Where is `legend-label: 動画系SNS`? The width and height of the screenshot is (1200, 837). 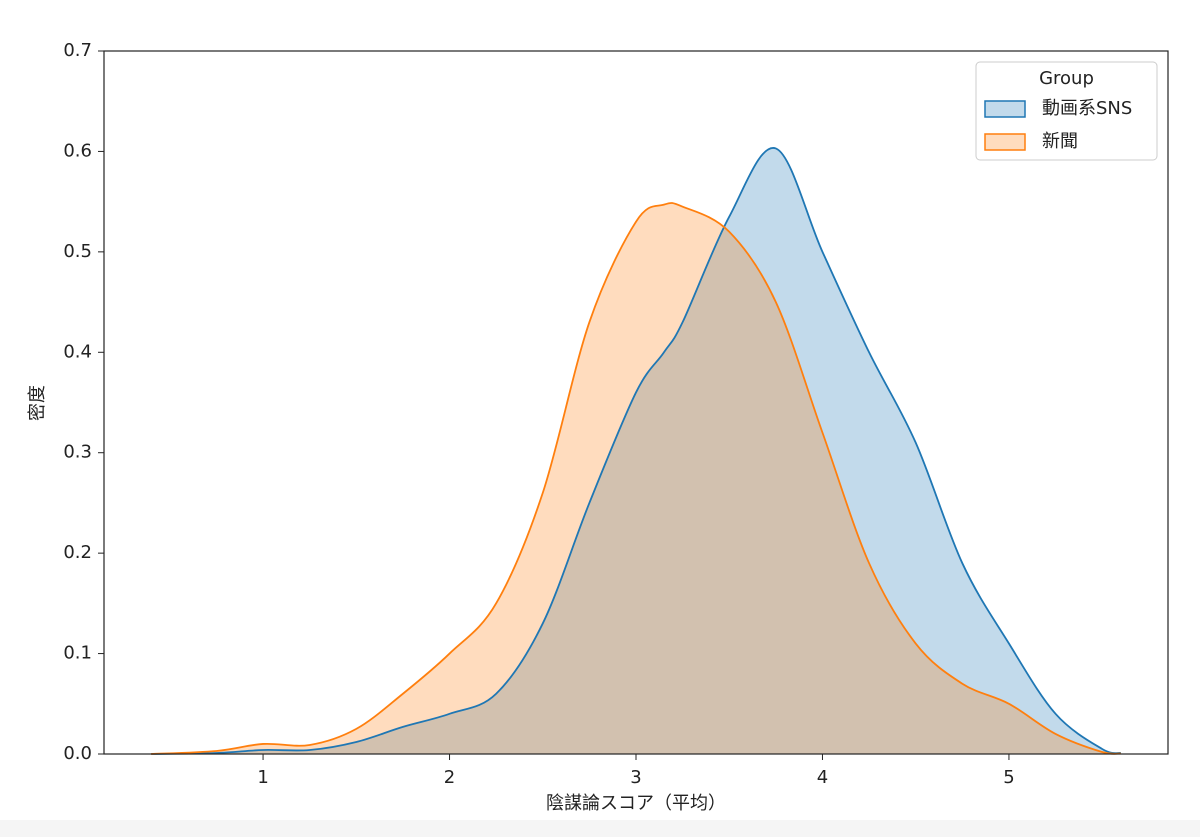
legend-label: 動画系SNS is located at coordinates (1087, 108).